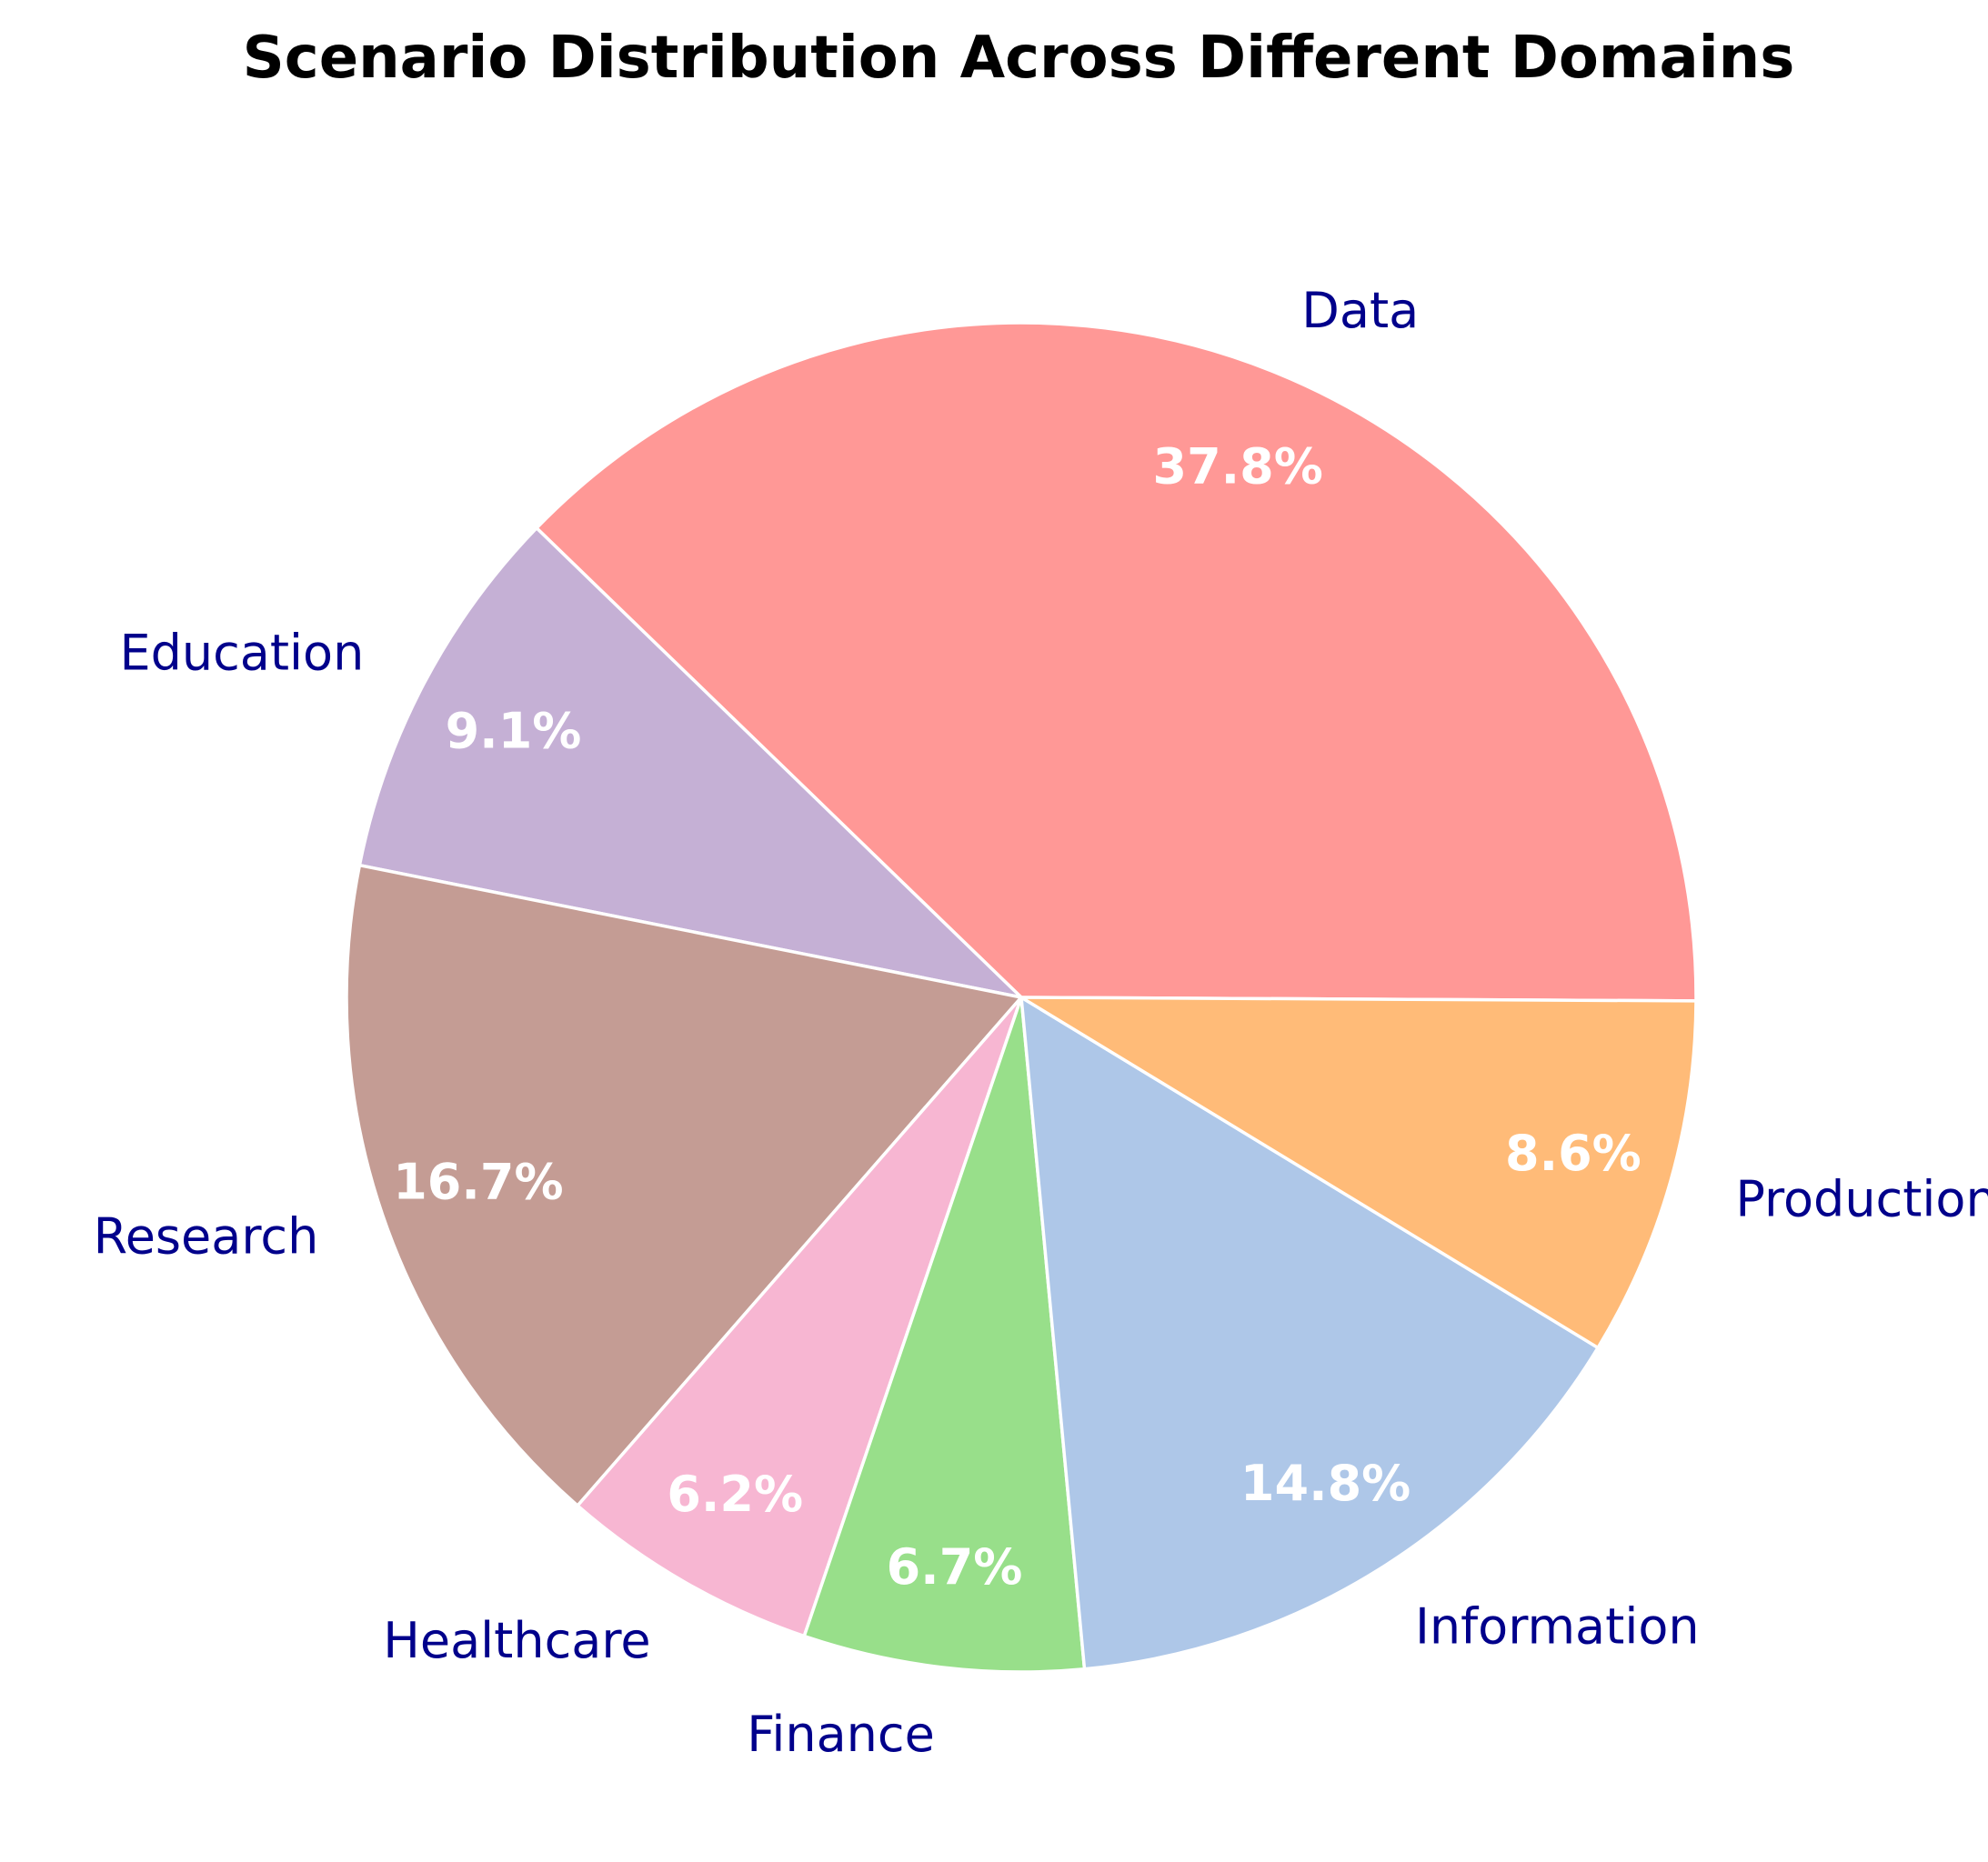 The height and width of the screenshot is (1862, 1988). I want to click on pie-slice-production, so click(1356, 1173).